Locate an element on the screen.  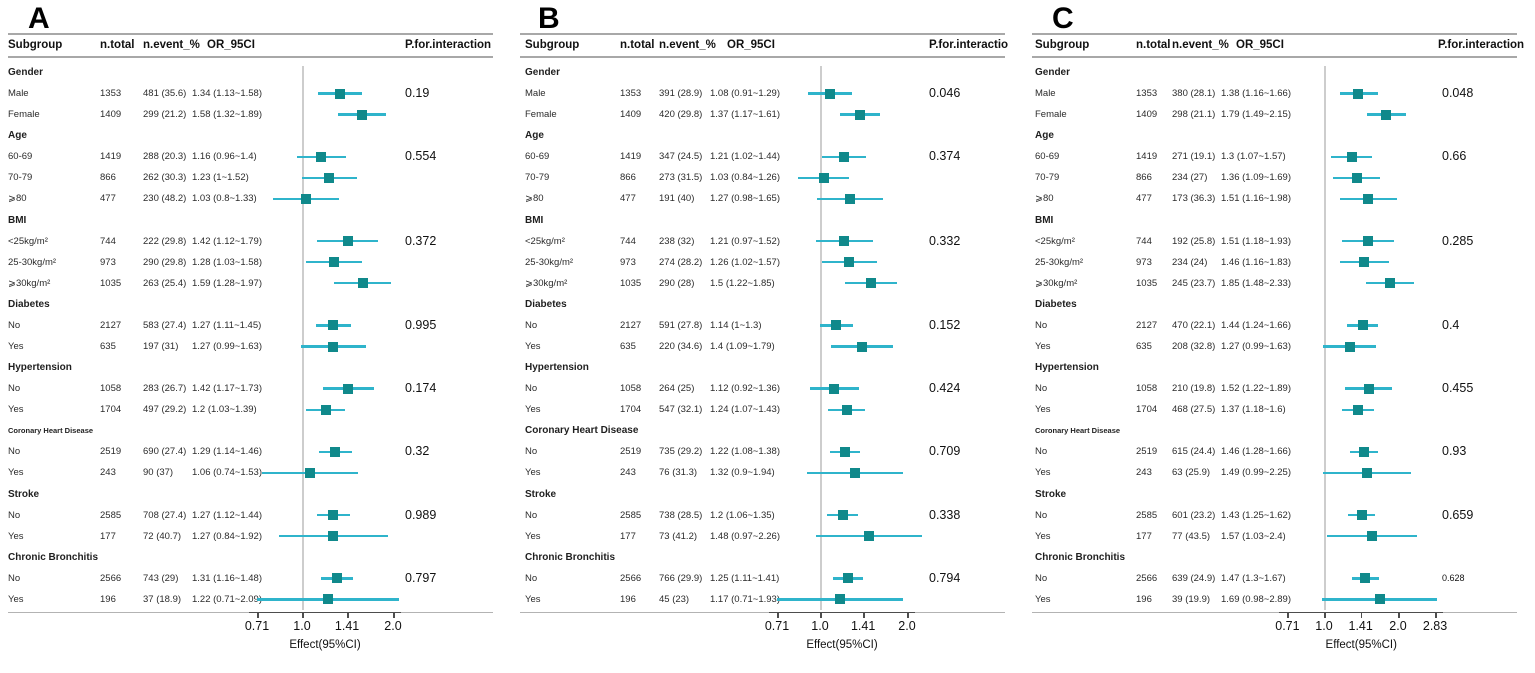
or-ci-value: 1.06 (0.74~1.53) is located at coordinates (227, 473).